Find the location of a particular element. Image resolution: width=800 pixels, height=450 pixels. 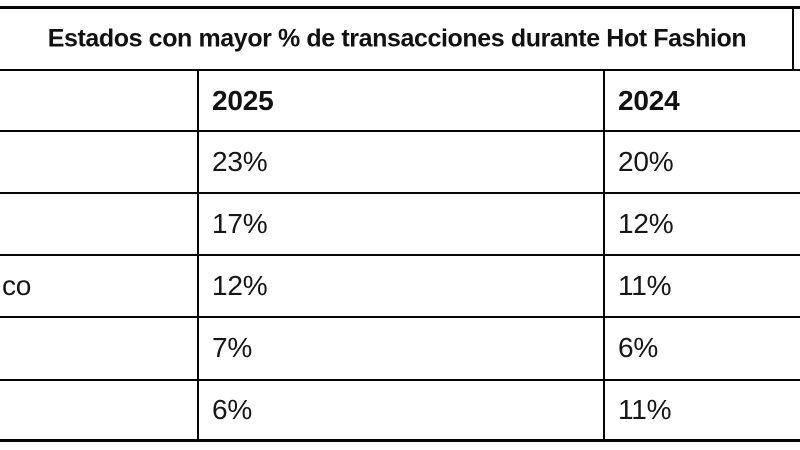

header-row-divider is located at coordinates (400, 131).